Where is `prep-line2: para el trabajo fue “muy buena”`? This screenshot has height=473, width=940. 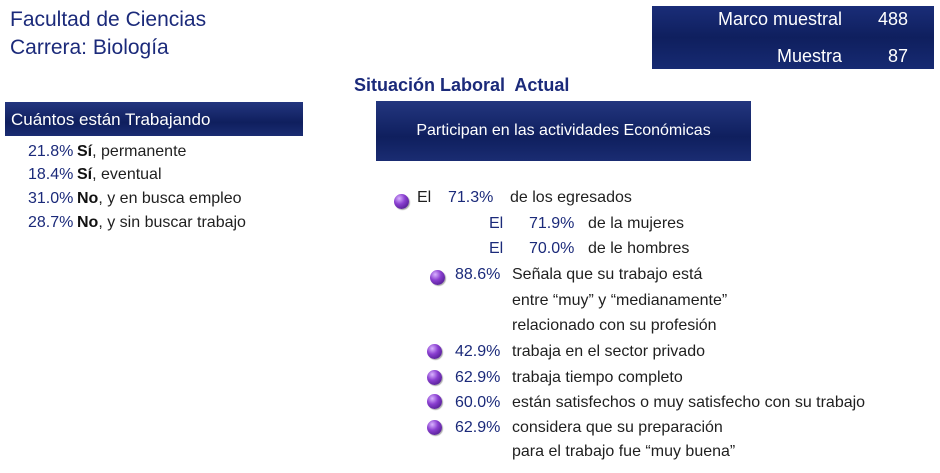
prep-line2: para el trabajo fue “muy buena” is located at coordinates (624, 451).